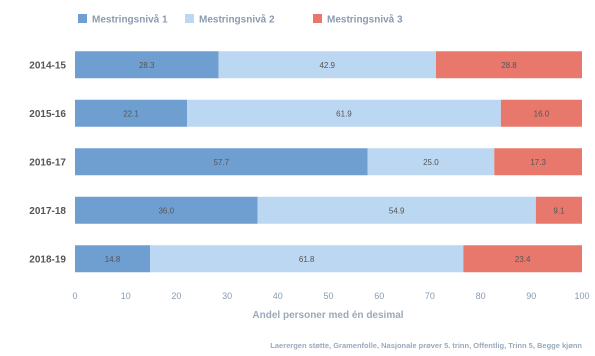  I want to click on data-label-2018-19-series-3: 23.4, so click(523, 259).